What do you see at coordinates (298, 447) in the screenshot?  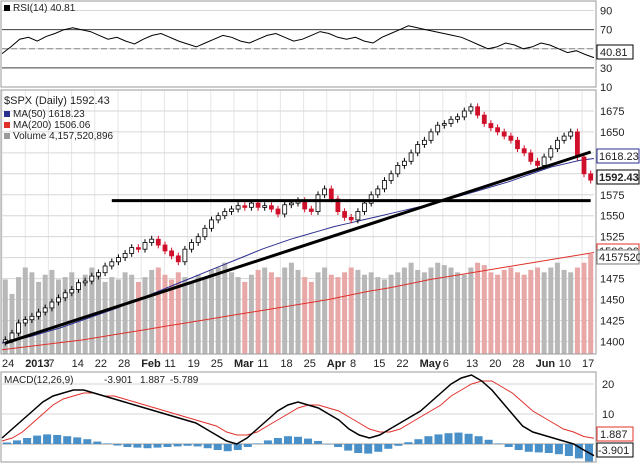 I see `macd-histogram` at bounding box center [298, 447].